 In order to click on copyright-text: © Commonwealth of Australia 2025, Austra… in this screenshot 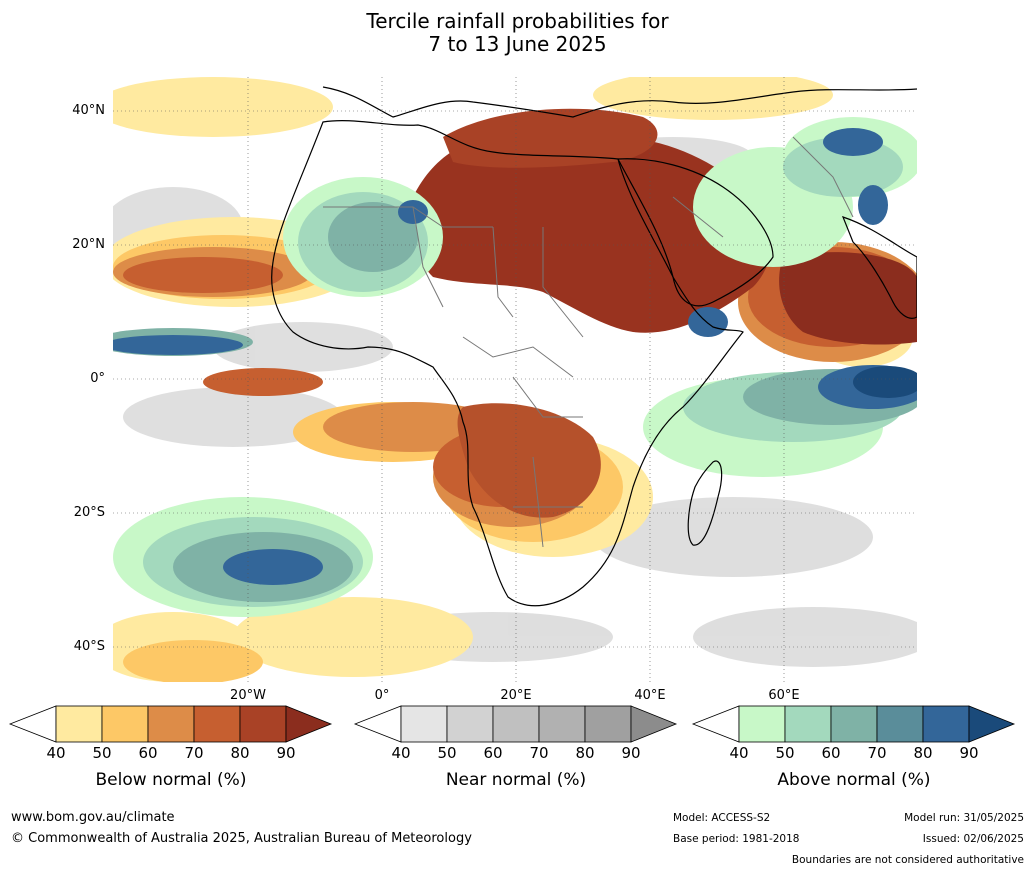, I will do `click(241, 838)`.